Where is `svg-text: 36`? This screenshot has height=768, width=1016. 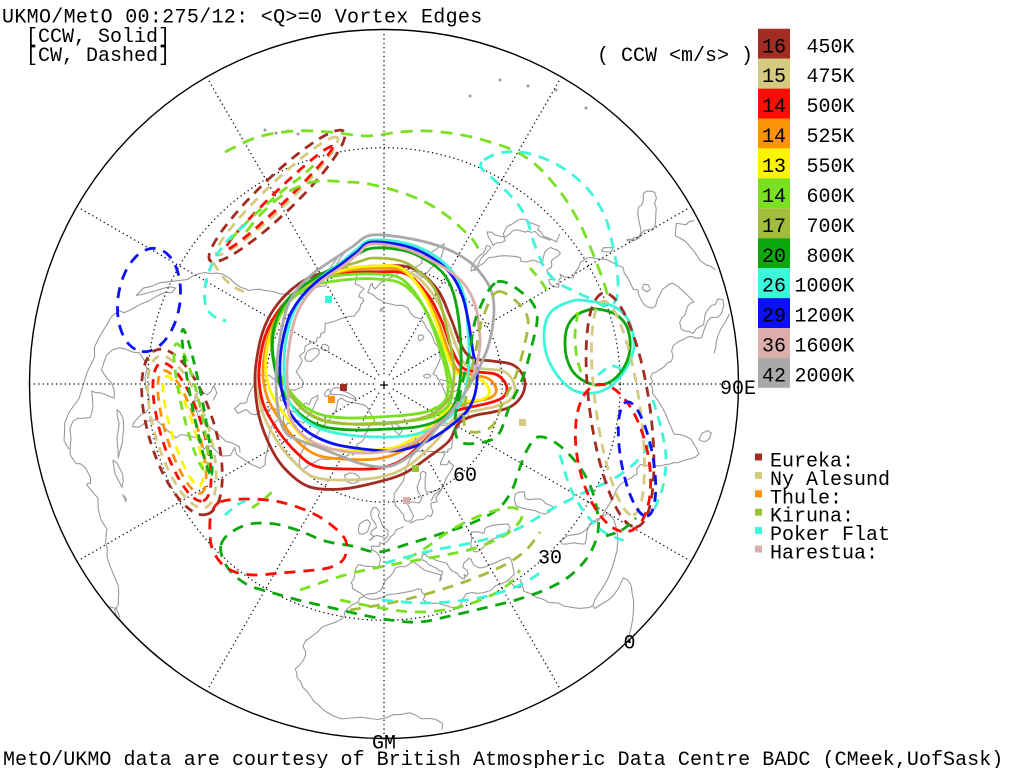
svg-text: 36 is located at coordinates (774, 347).